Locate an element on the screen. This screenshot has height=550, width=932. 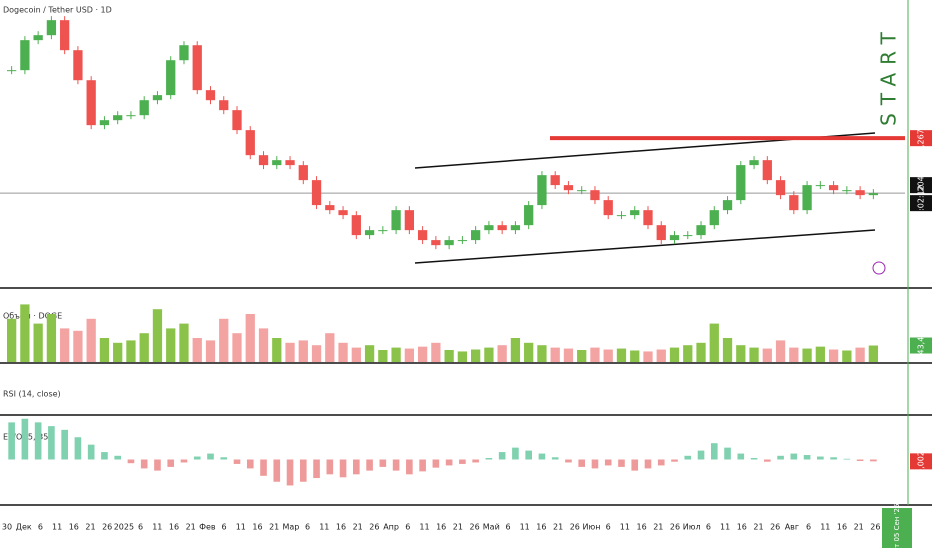
x-tick-label: Июл is located at coordinates (692, 527).